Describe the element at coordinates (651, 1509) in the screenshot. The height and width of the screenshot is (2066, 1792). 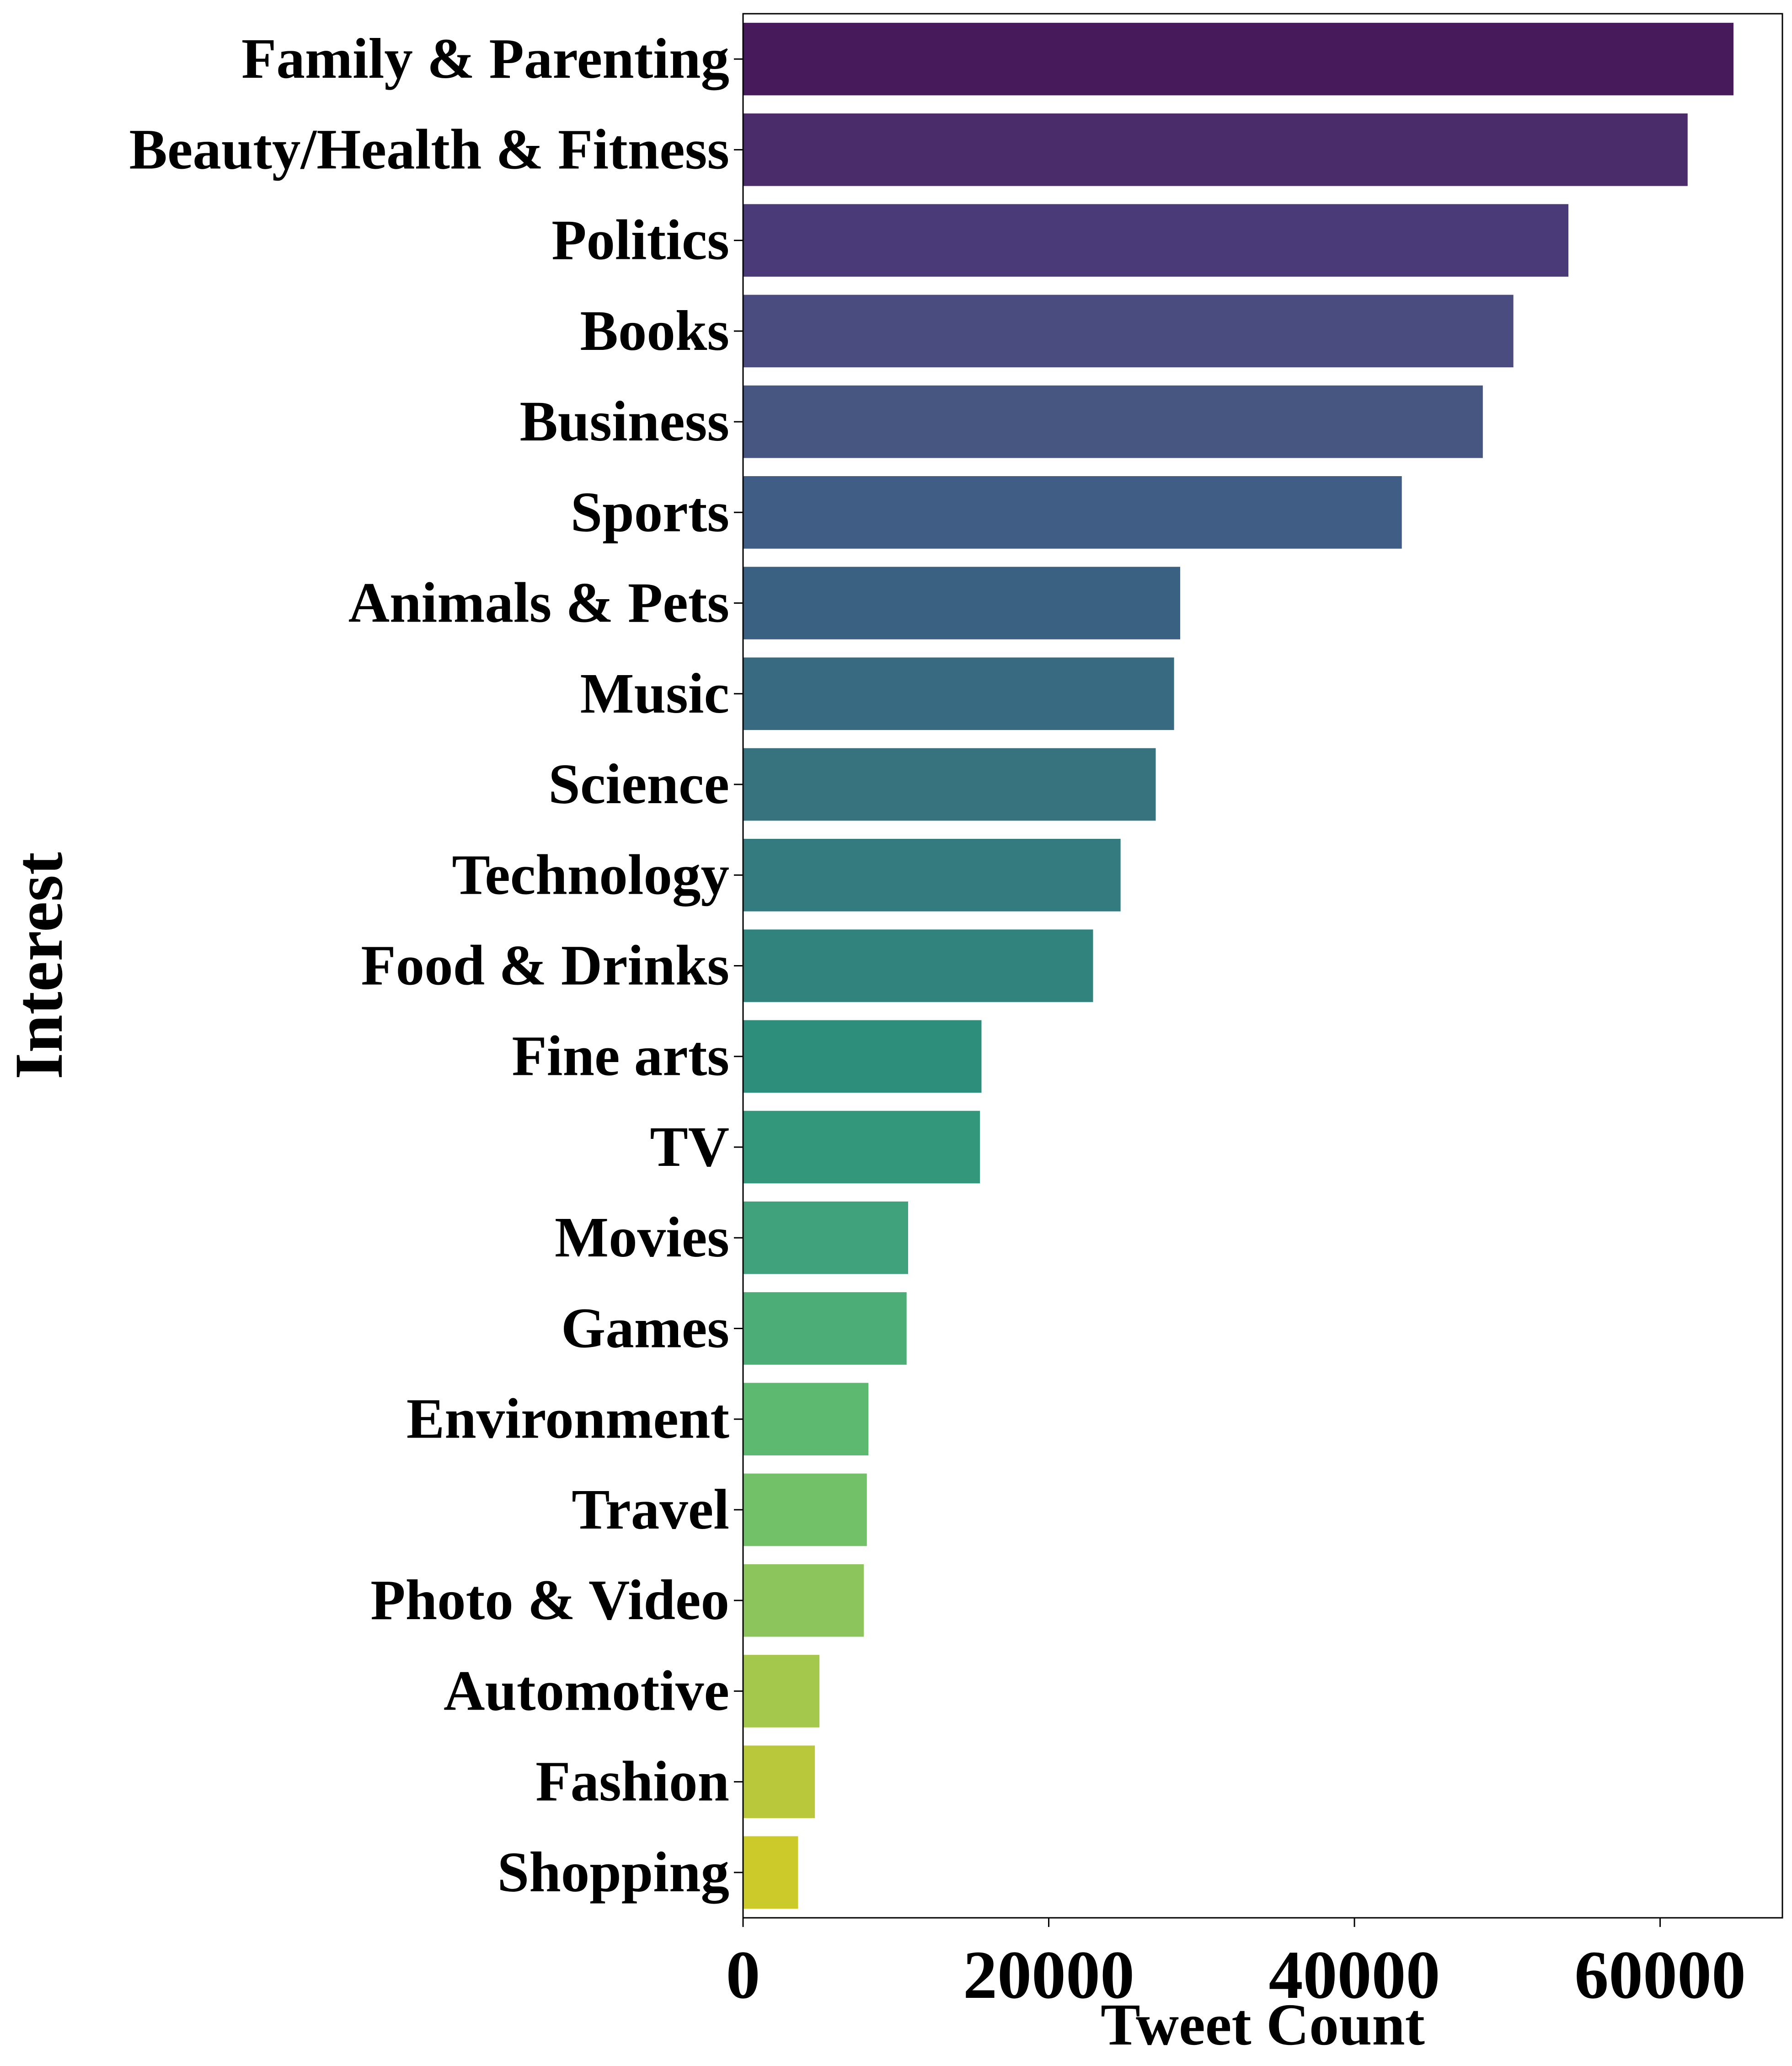
I see `y-tick-label-travel: Travel` at that location.